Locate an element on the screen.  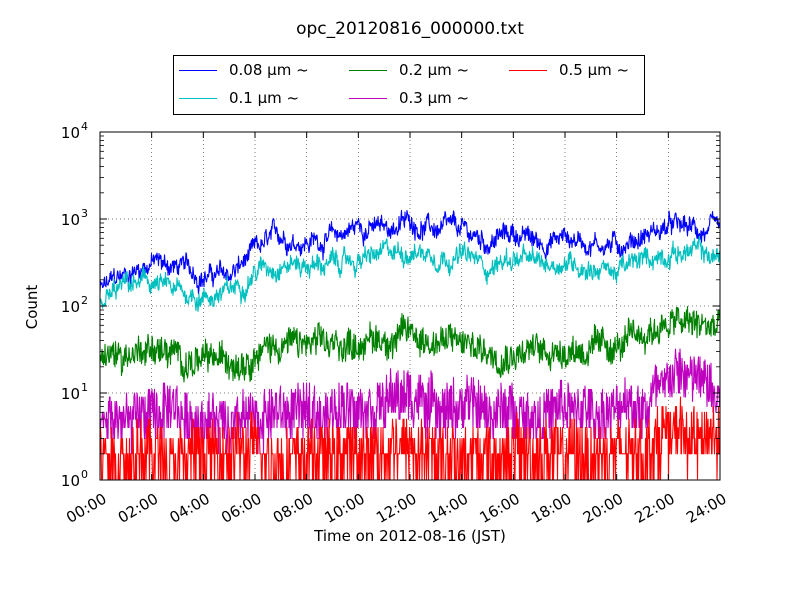
x-tick-label: 06:00 is located at coordinates (241, 508).